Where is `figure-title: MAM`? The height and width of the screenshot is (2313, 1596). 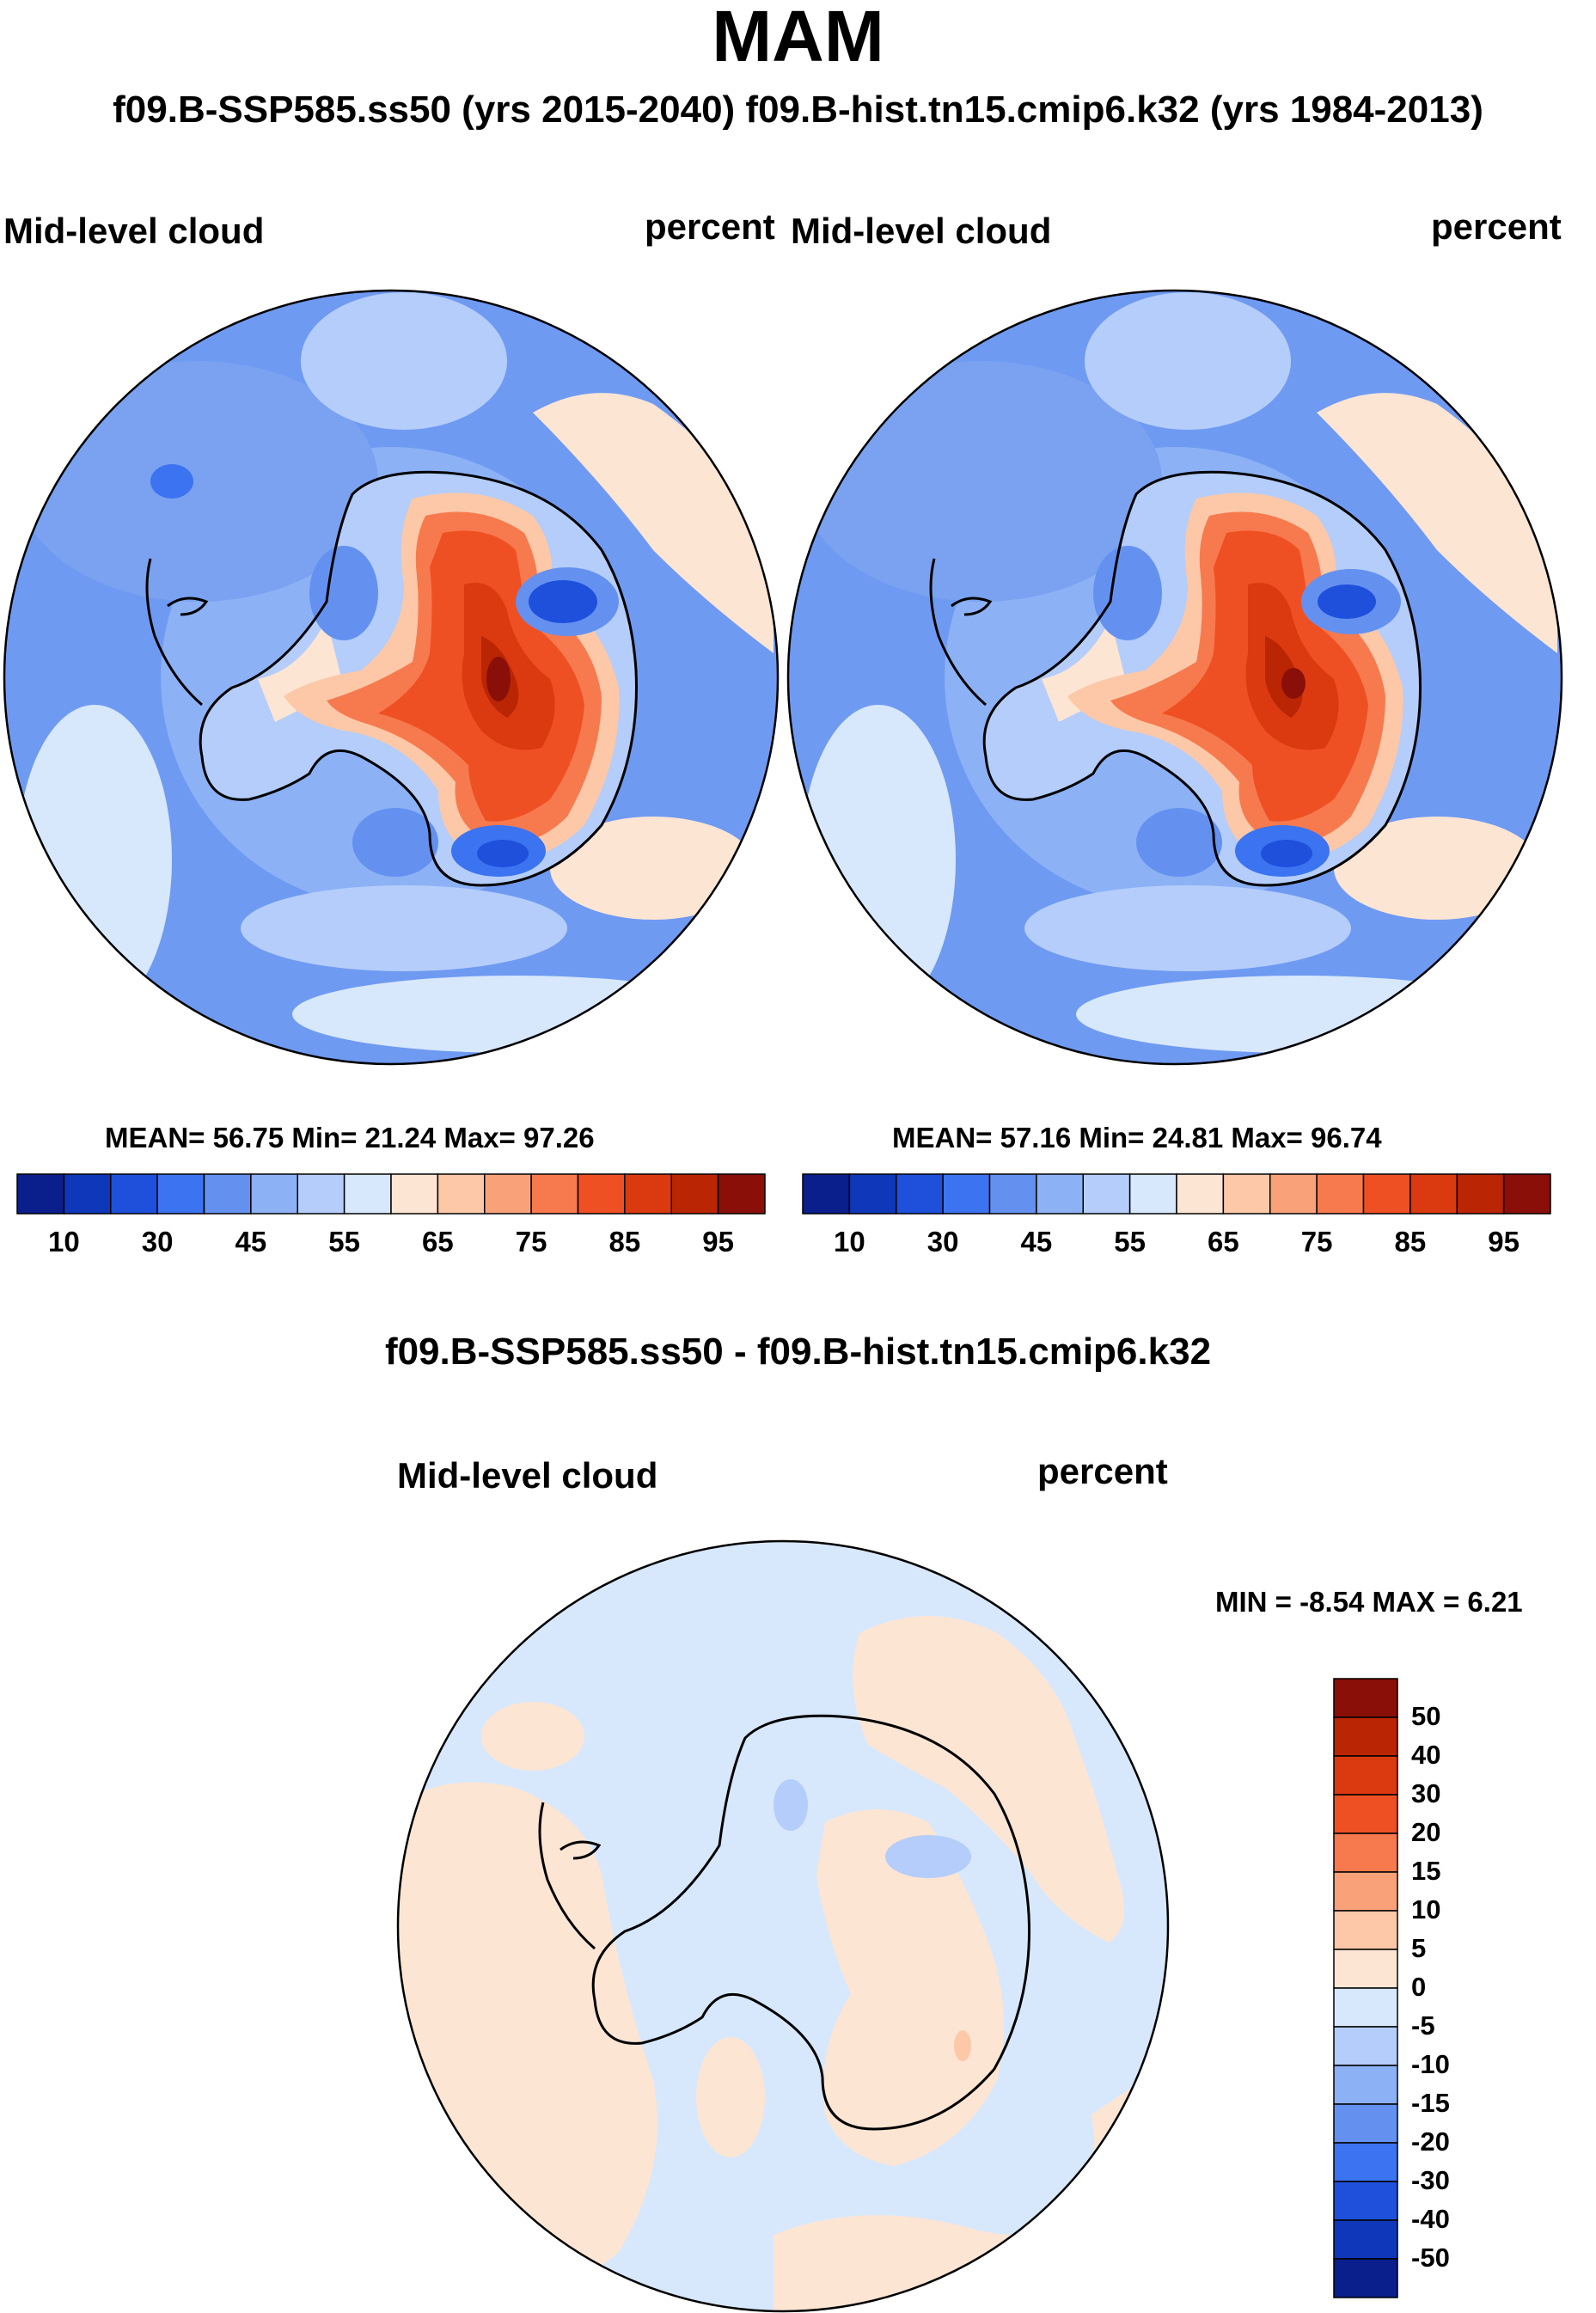
figure-title: MAM is located at coordinates (798, 38).